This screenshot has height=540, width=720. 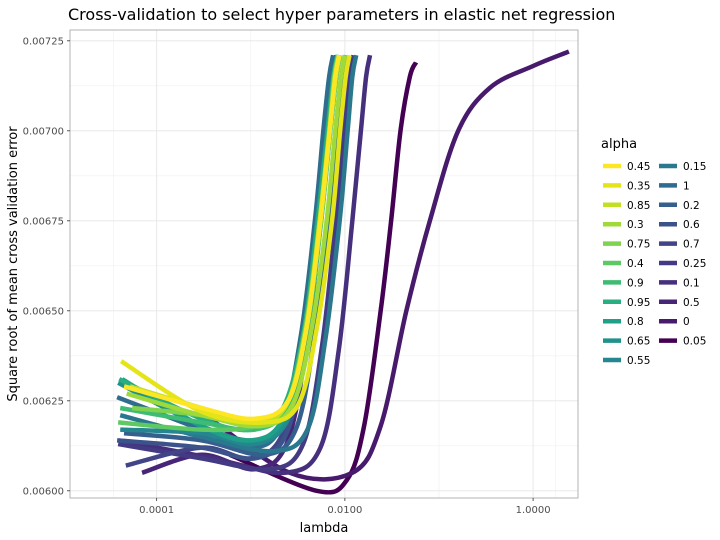 What do you see at coordinates (682, 342) in the screenshot?
I see `legend-item: 0.05` at bounding box center [682, 342].